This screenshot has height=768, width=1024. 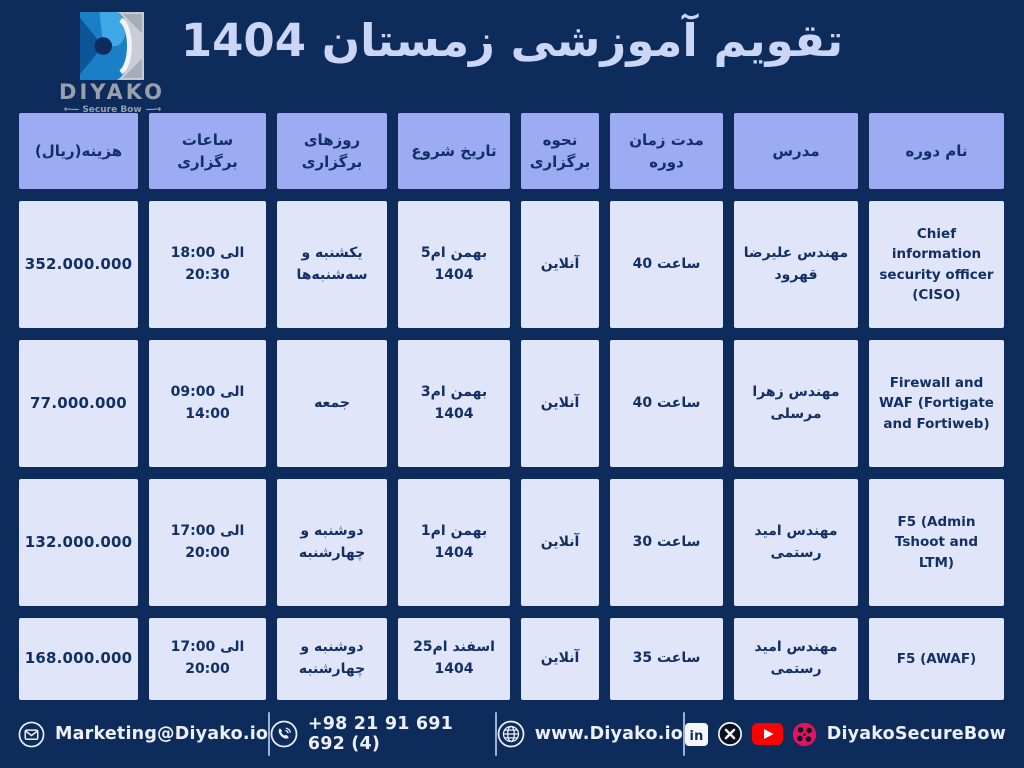 I want to click on brand-tagline-row: Secure Bow, so click(x=112, y=110).